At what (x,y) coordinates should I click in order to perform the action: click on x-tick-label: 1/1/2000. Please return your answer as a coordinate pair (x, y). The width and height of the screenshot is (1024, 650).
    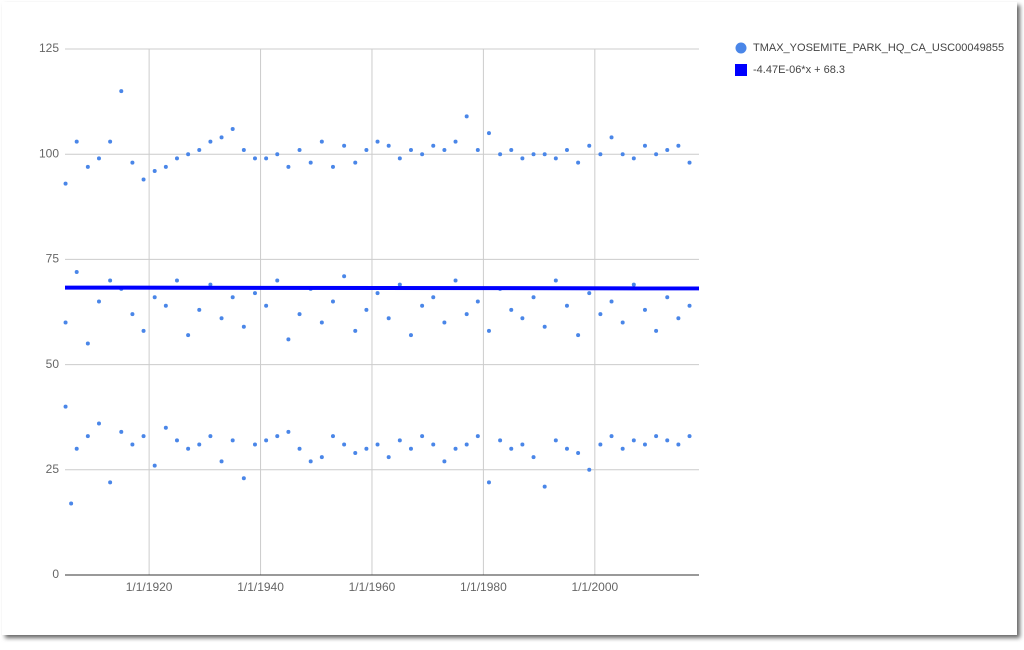
    Looking at the image, I should click on (594, 587).